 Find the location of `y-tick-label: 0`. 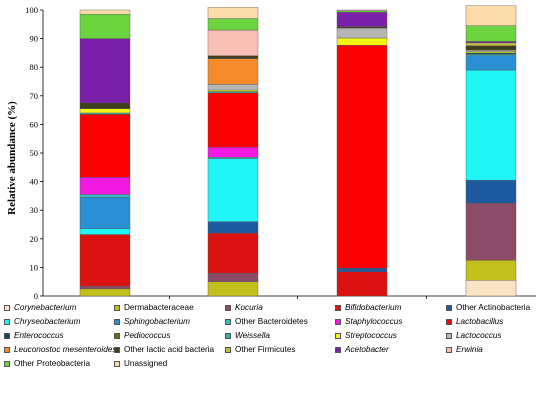

y-tick-label: 0 is located at coordinates (36, 295).